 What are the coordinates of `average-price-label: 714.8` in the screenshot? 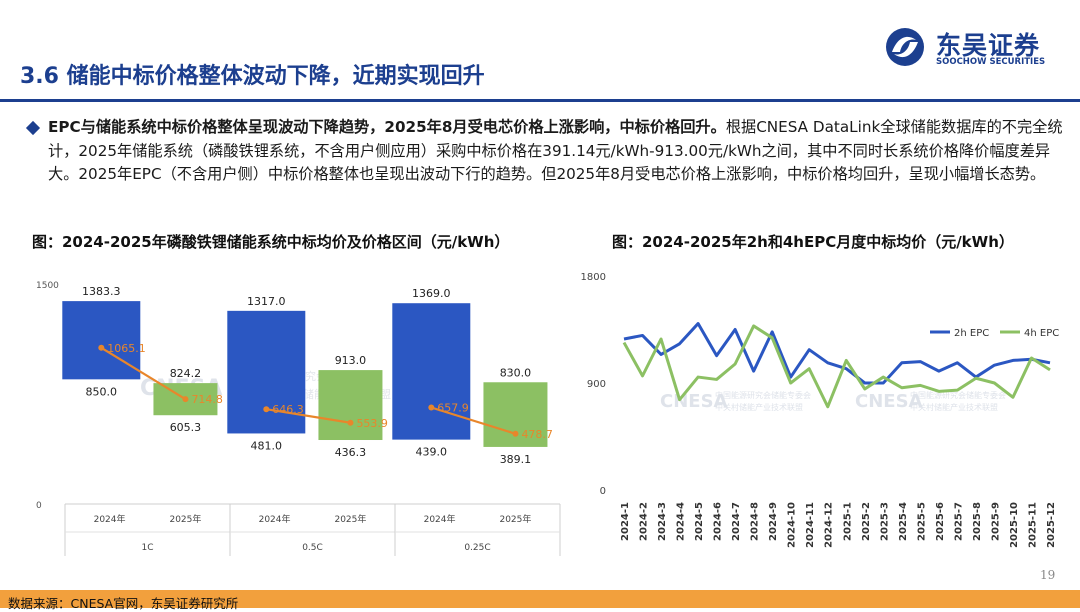 It's located at (207, 399).